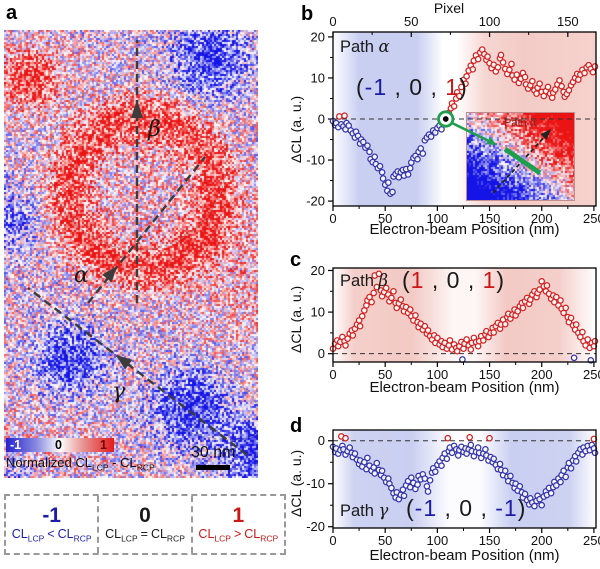  What do you see at coordinates (213, 467) in the screenshot?
I see `scalebar-bar` at bounding box center [213, 467].